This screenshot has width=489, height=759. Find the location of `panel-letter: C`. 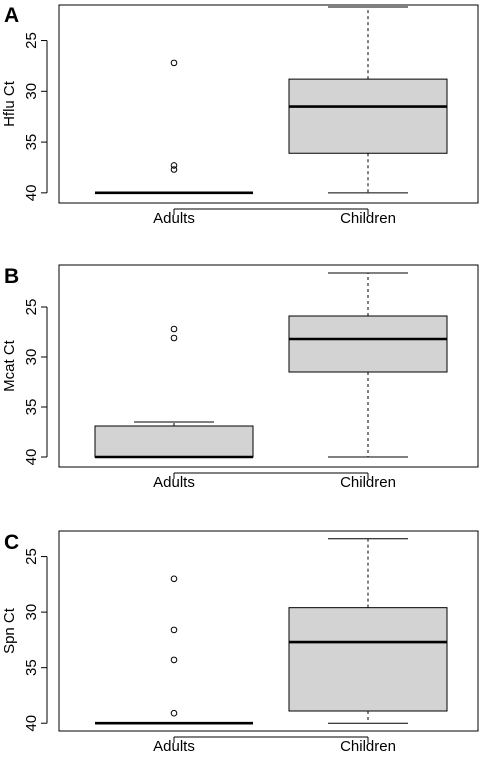

panel-letter: C is located at coordinates (11, 542).